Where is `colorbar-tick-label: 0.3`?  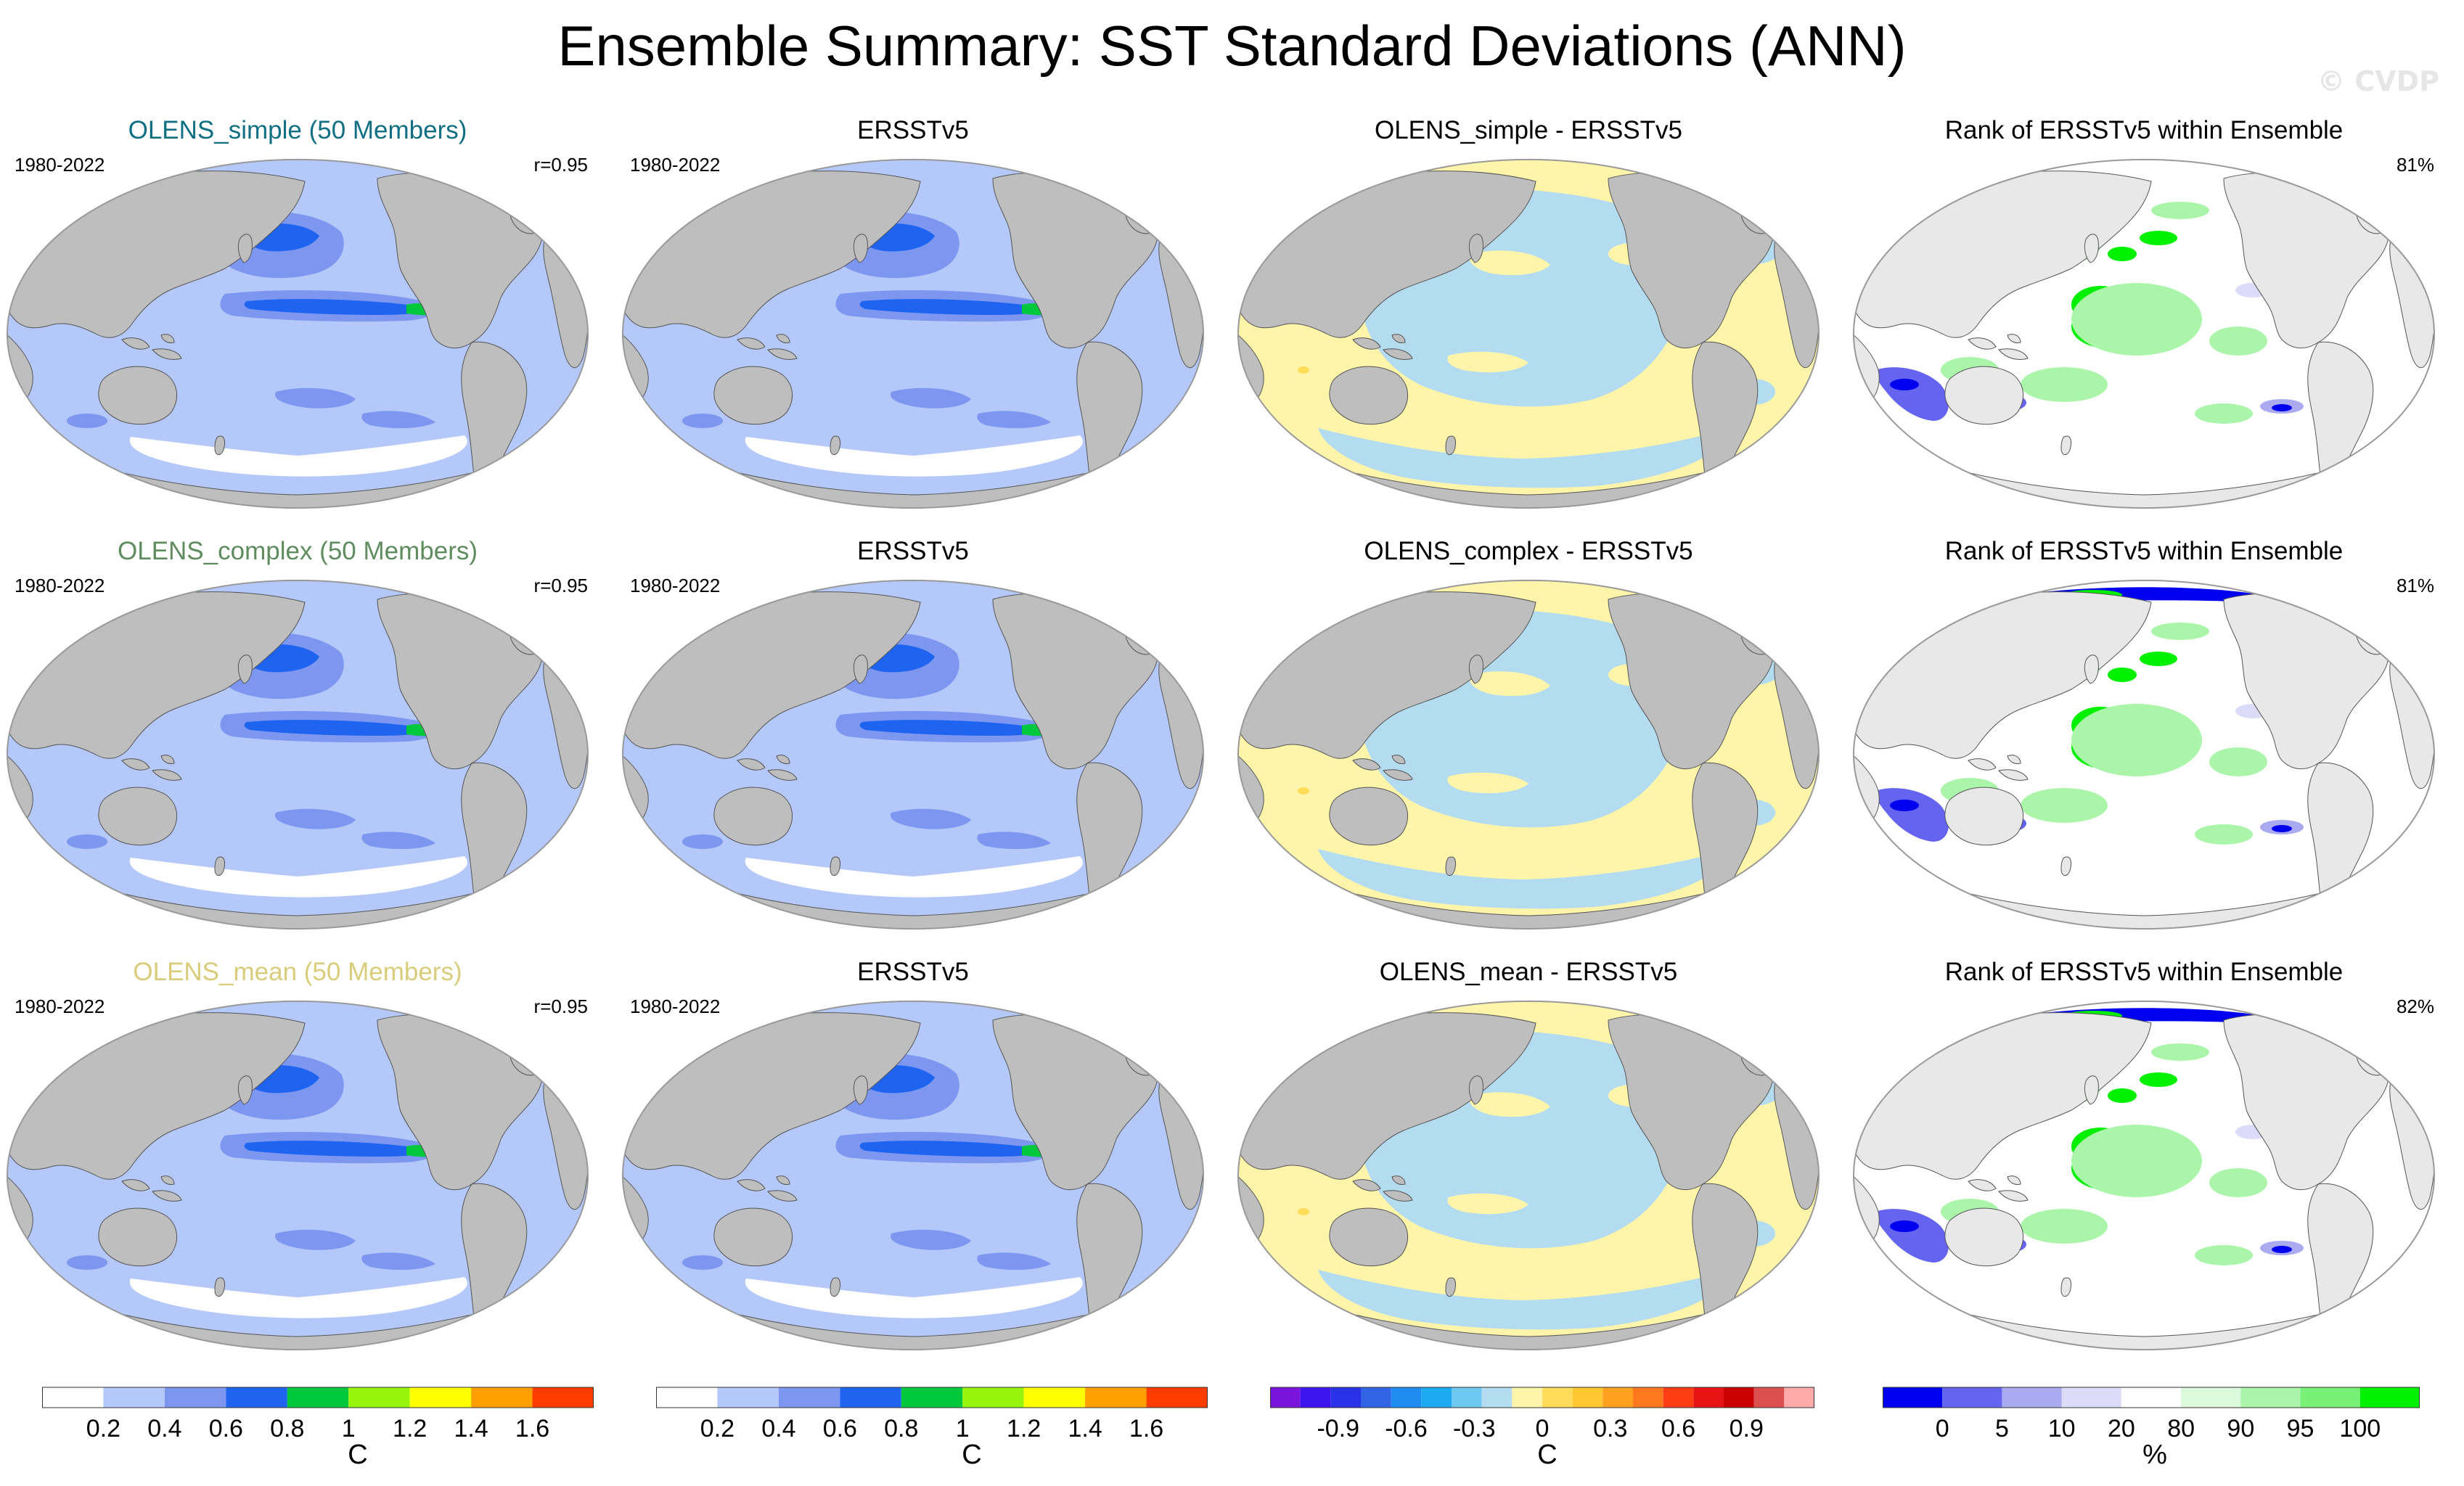 colorbar-tick-label: 0.3 is located at coordinates (1610, 1428).